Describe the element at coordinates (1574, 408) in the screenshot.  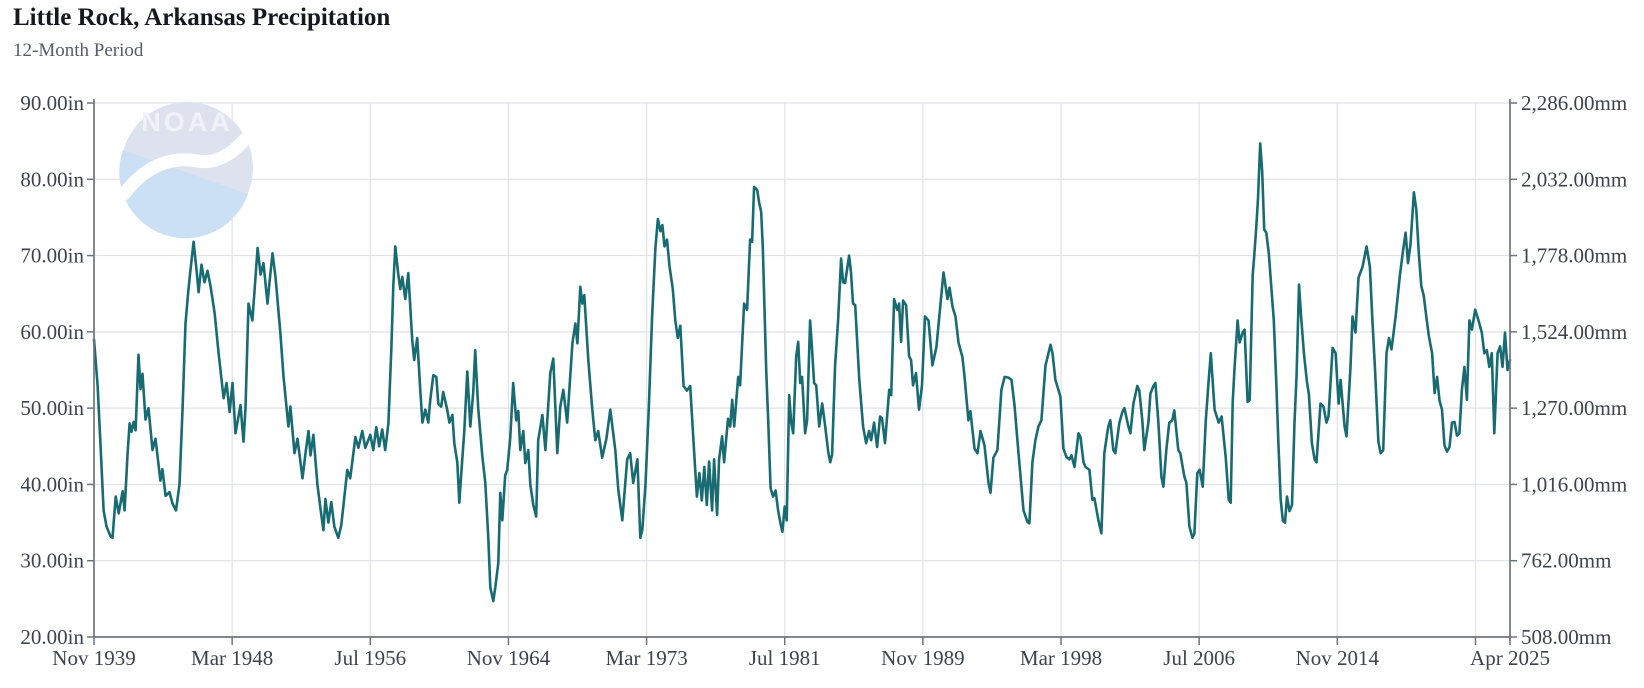
I see `y-axis-right-label: 1,270.00mm` at that location.